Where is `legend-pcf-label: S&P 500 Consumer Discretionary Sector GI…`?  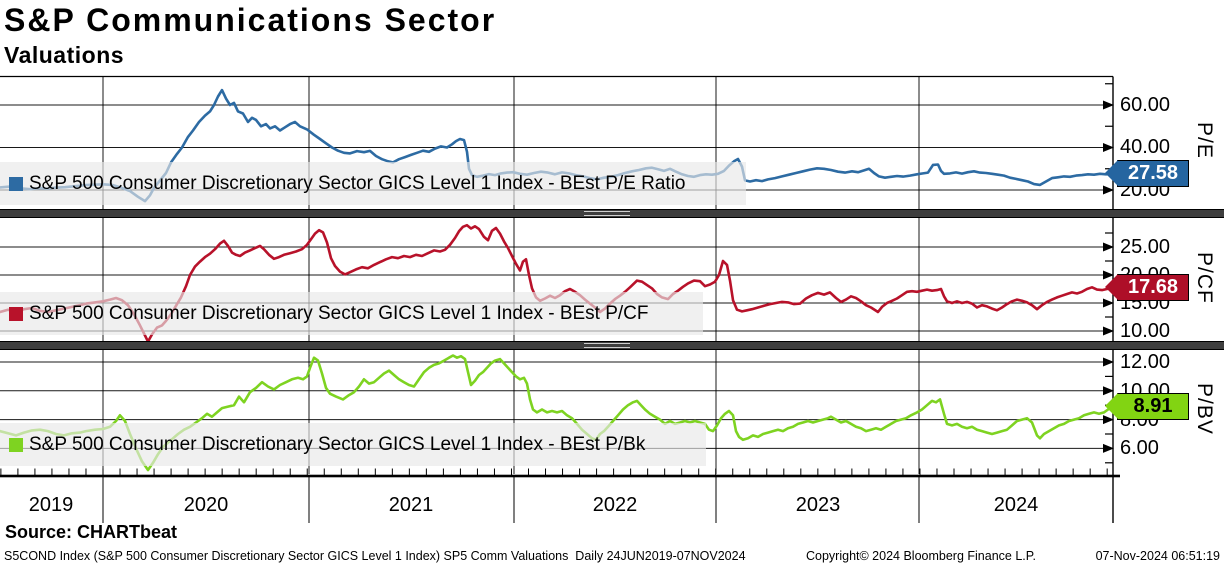 legend-pcf-label: S&P 500 Consumer Discretionary Sector GI… is located at coordinates (339, 313).